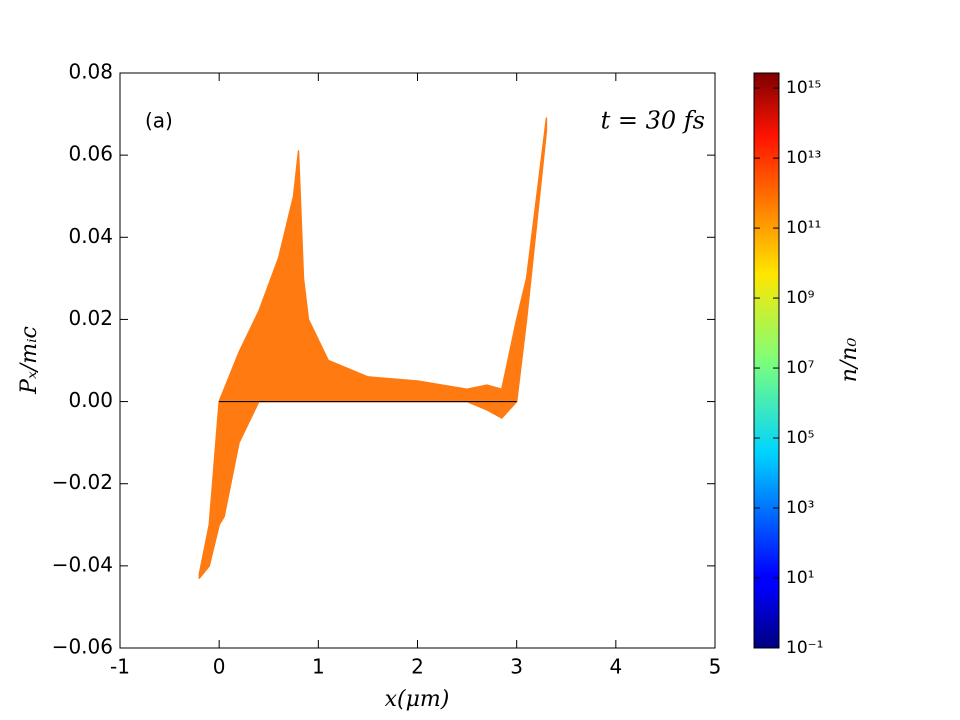 This screenshot has height=720, width=960. I want to click on y-tick-label: 0.00, so click(90, 400).